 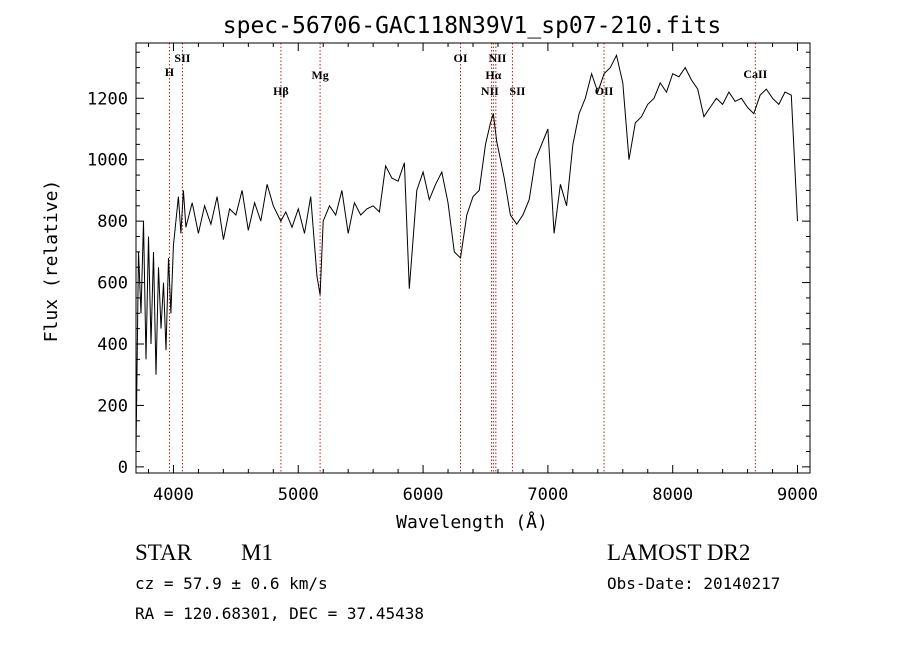 I want to click on y-tick-label: 800, so click(x=112, y=222).